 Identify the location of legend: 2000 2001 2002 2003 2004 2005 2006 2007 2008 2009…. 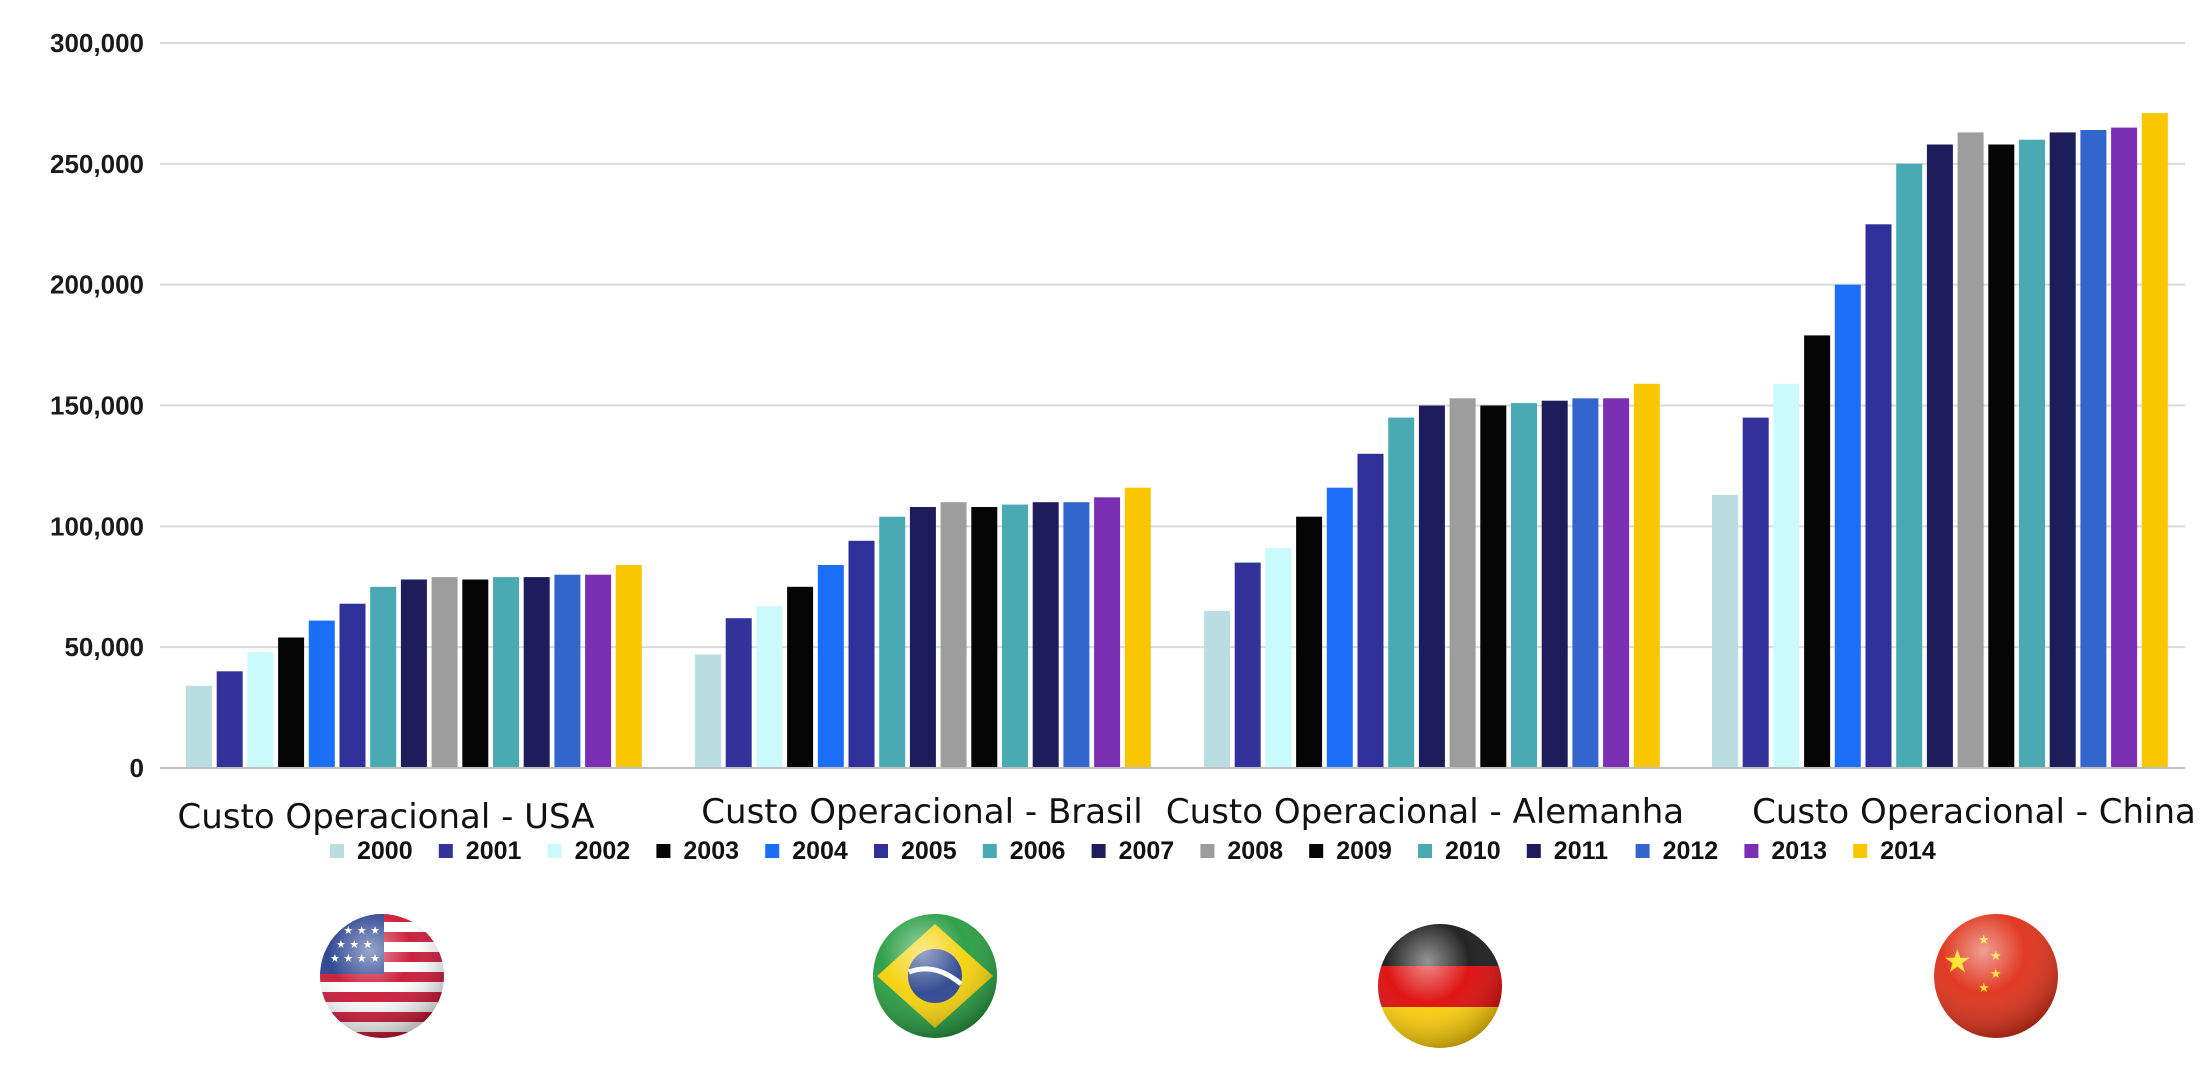
(1133, 851).